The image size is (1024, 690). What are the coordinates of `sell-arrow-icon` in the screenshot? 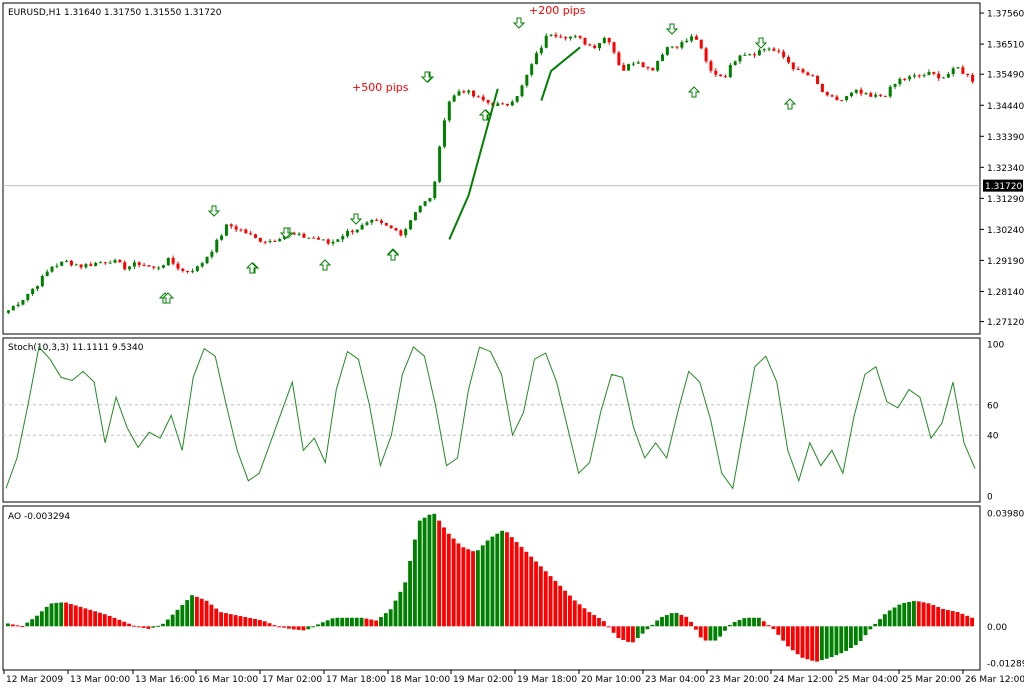 It's located at (761, 43).